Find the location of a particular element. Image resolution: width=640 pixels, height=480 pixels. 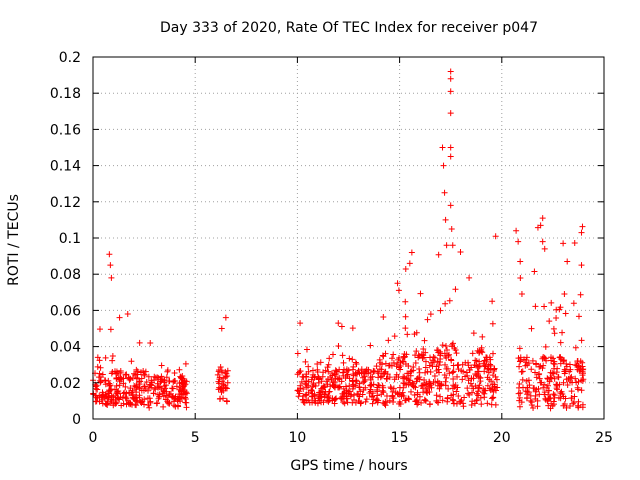

y-tick-label: 0.2 is located at coordinates (70, 58).